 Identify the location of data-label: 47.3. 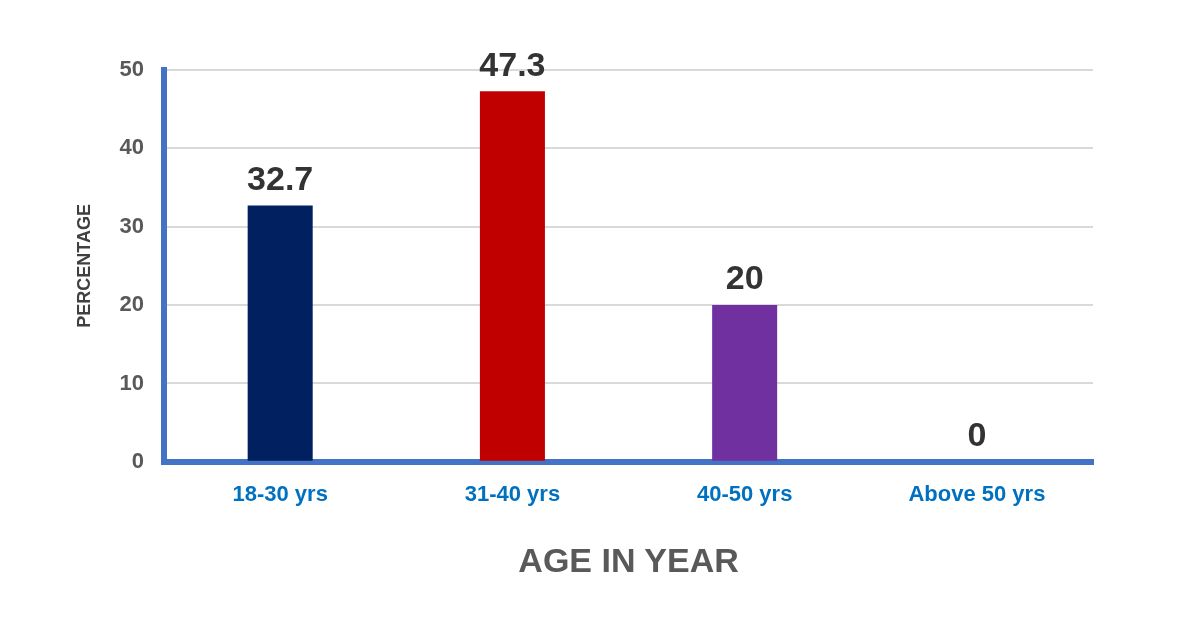
(512, 63).